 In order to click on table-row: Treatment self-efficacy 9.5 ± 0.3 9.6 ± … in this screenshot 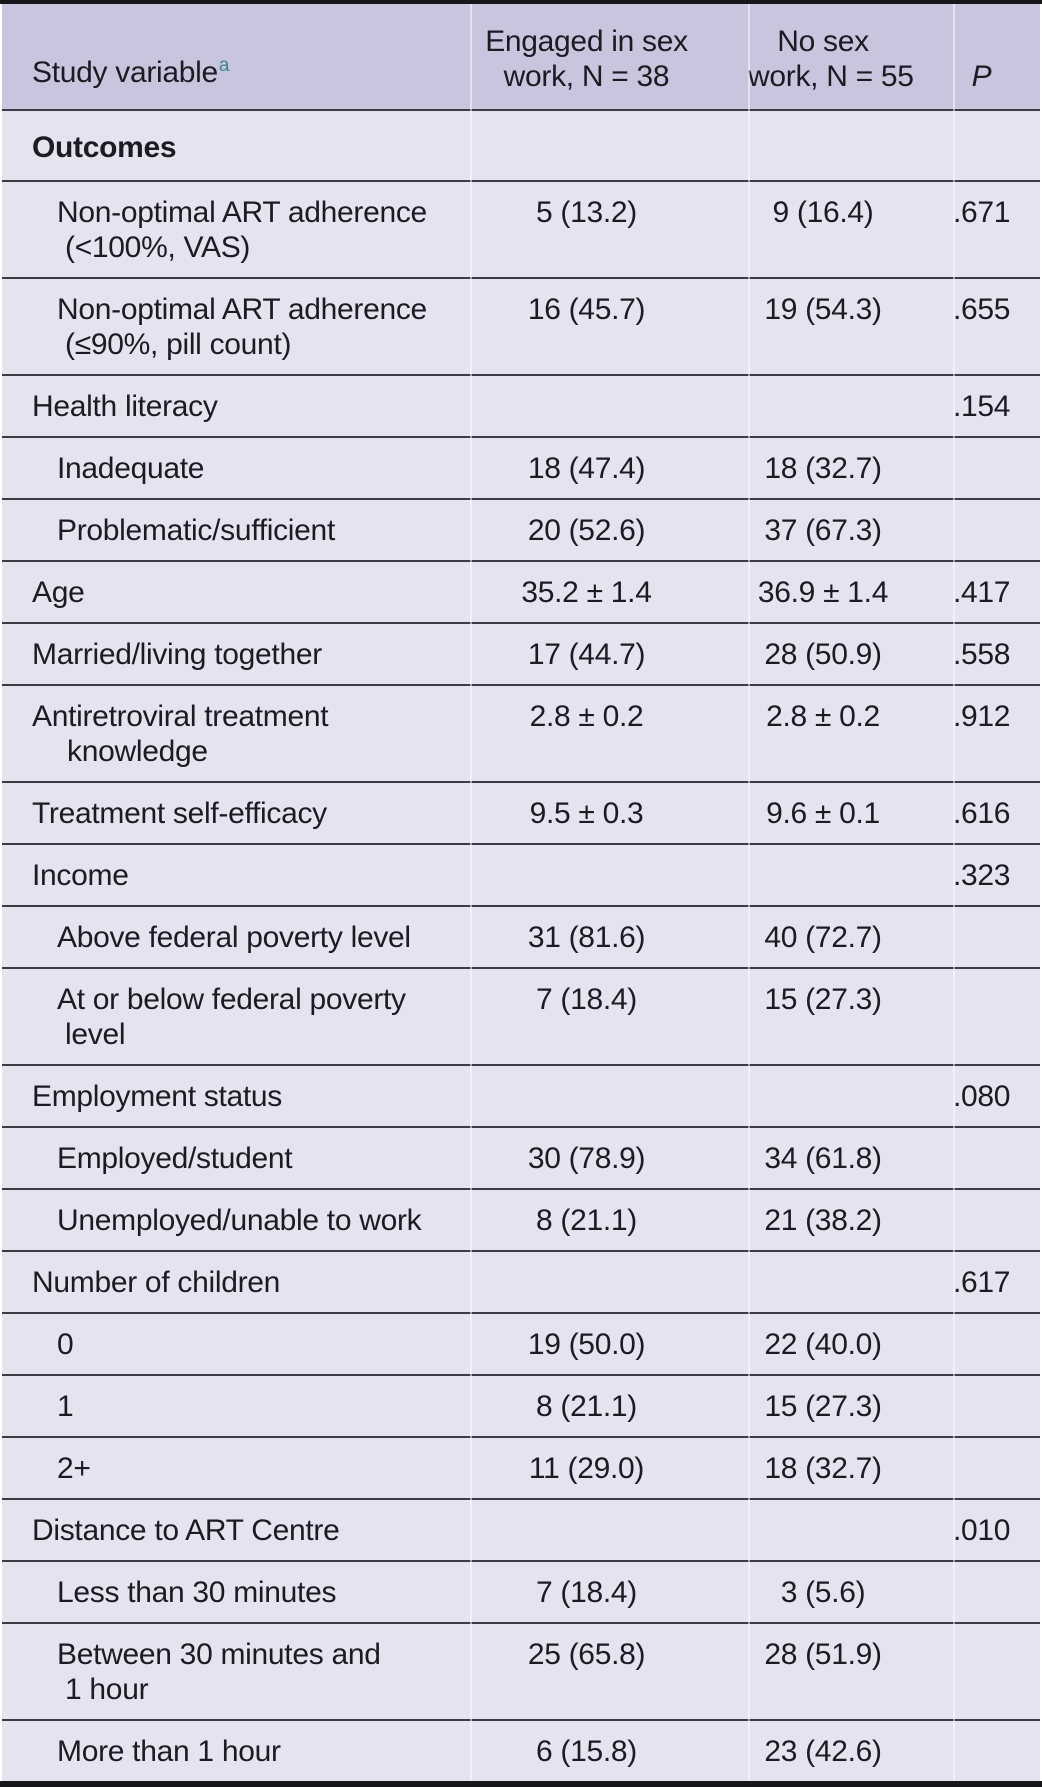, I will do `click(521, 814)`.